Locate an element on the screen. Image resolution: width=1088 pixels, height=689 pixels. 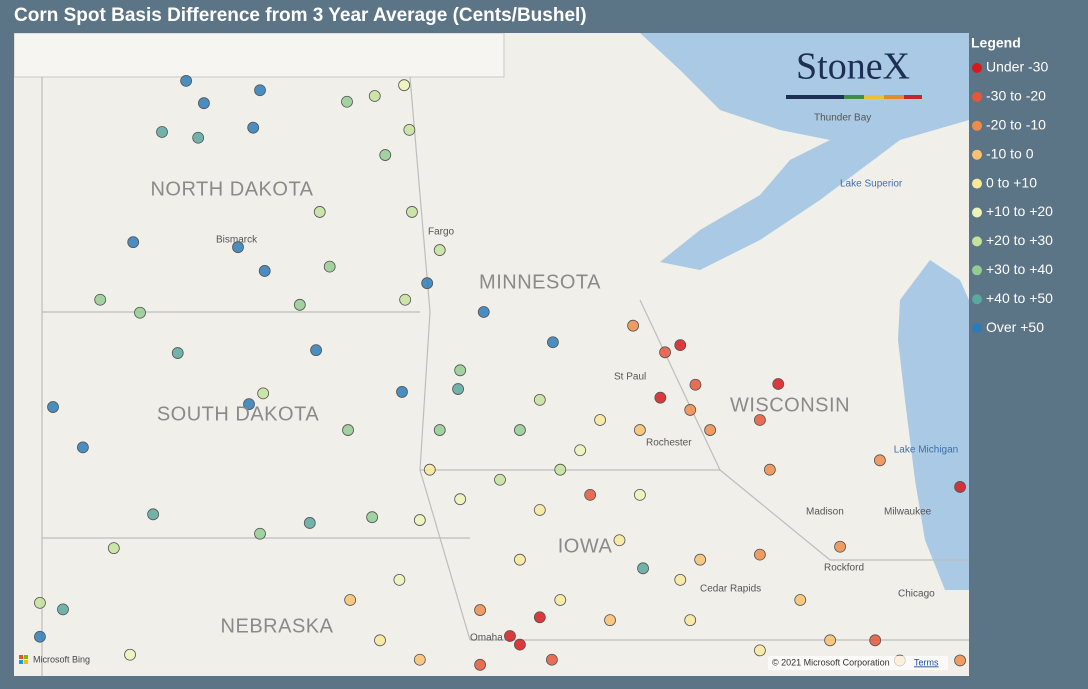
lake-superior is located at coordinates (804, 151).